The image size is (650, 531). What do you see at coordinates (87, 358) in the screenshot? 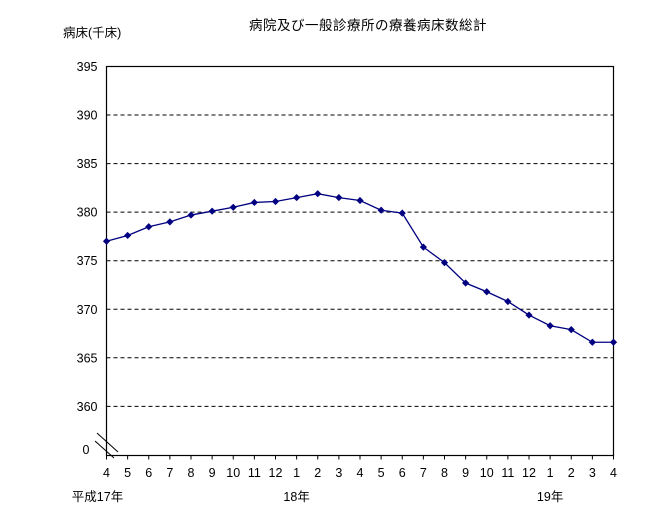
I see `y-tick-label: 365` at bounding box center [87, 358].